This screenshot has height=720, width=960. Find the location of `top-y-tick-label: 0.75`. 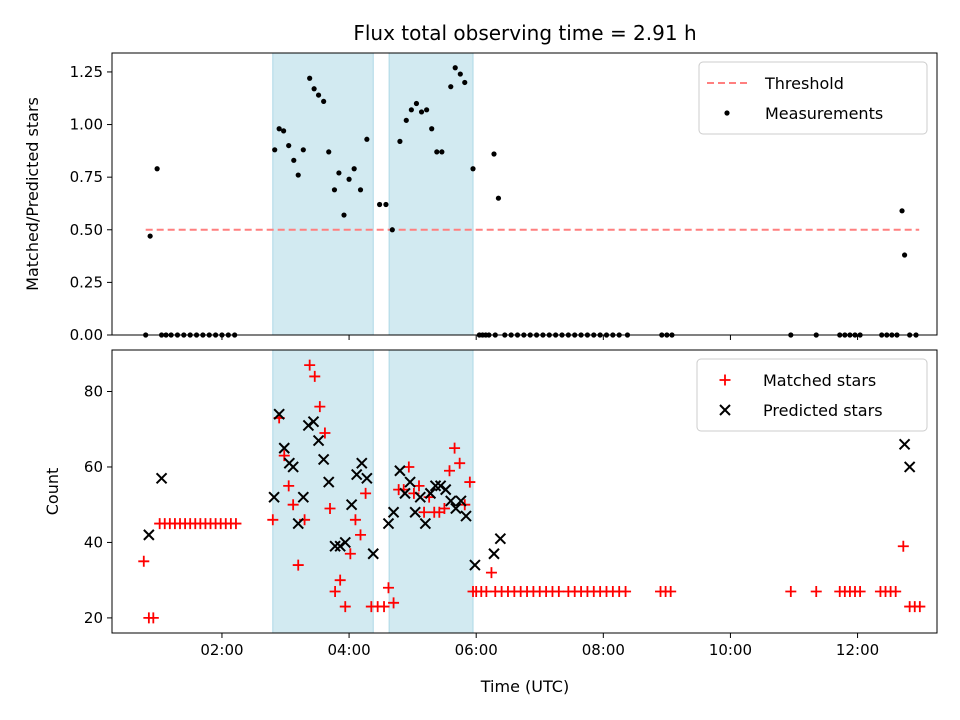

top-y-tick-label: 0.75 is located at coordinates (86, 177).